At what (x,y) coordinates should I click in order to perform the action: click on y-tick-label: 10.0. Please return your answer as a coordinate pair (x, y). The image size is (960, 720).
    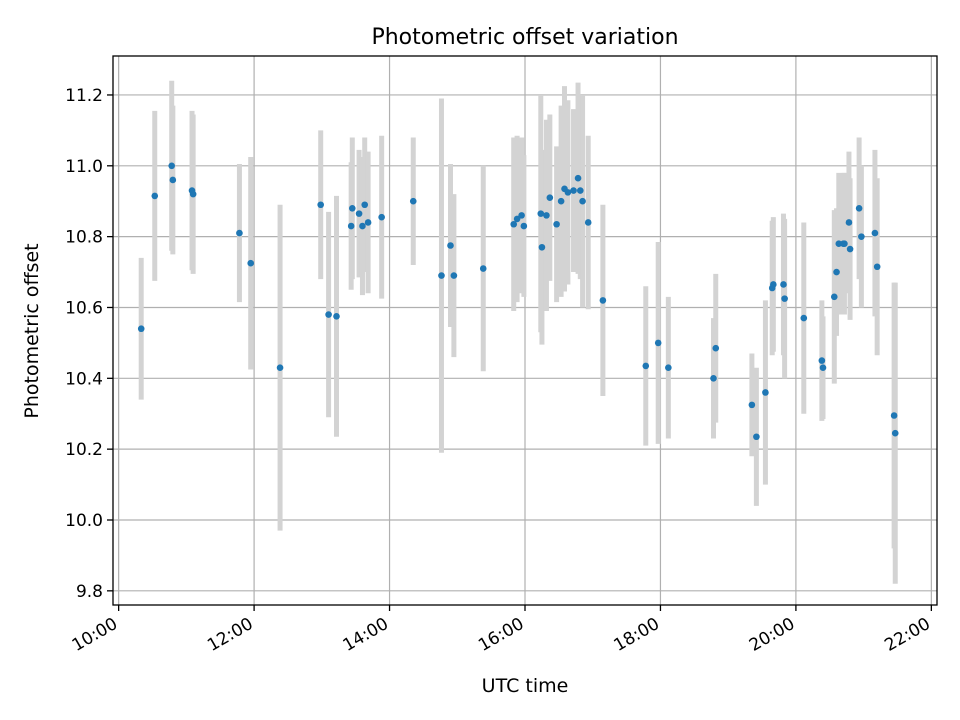
    Looking at the image, I should click on (84, 521).